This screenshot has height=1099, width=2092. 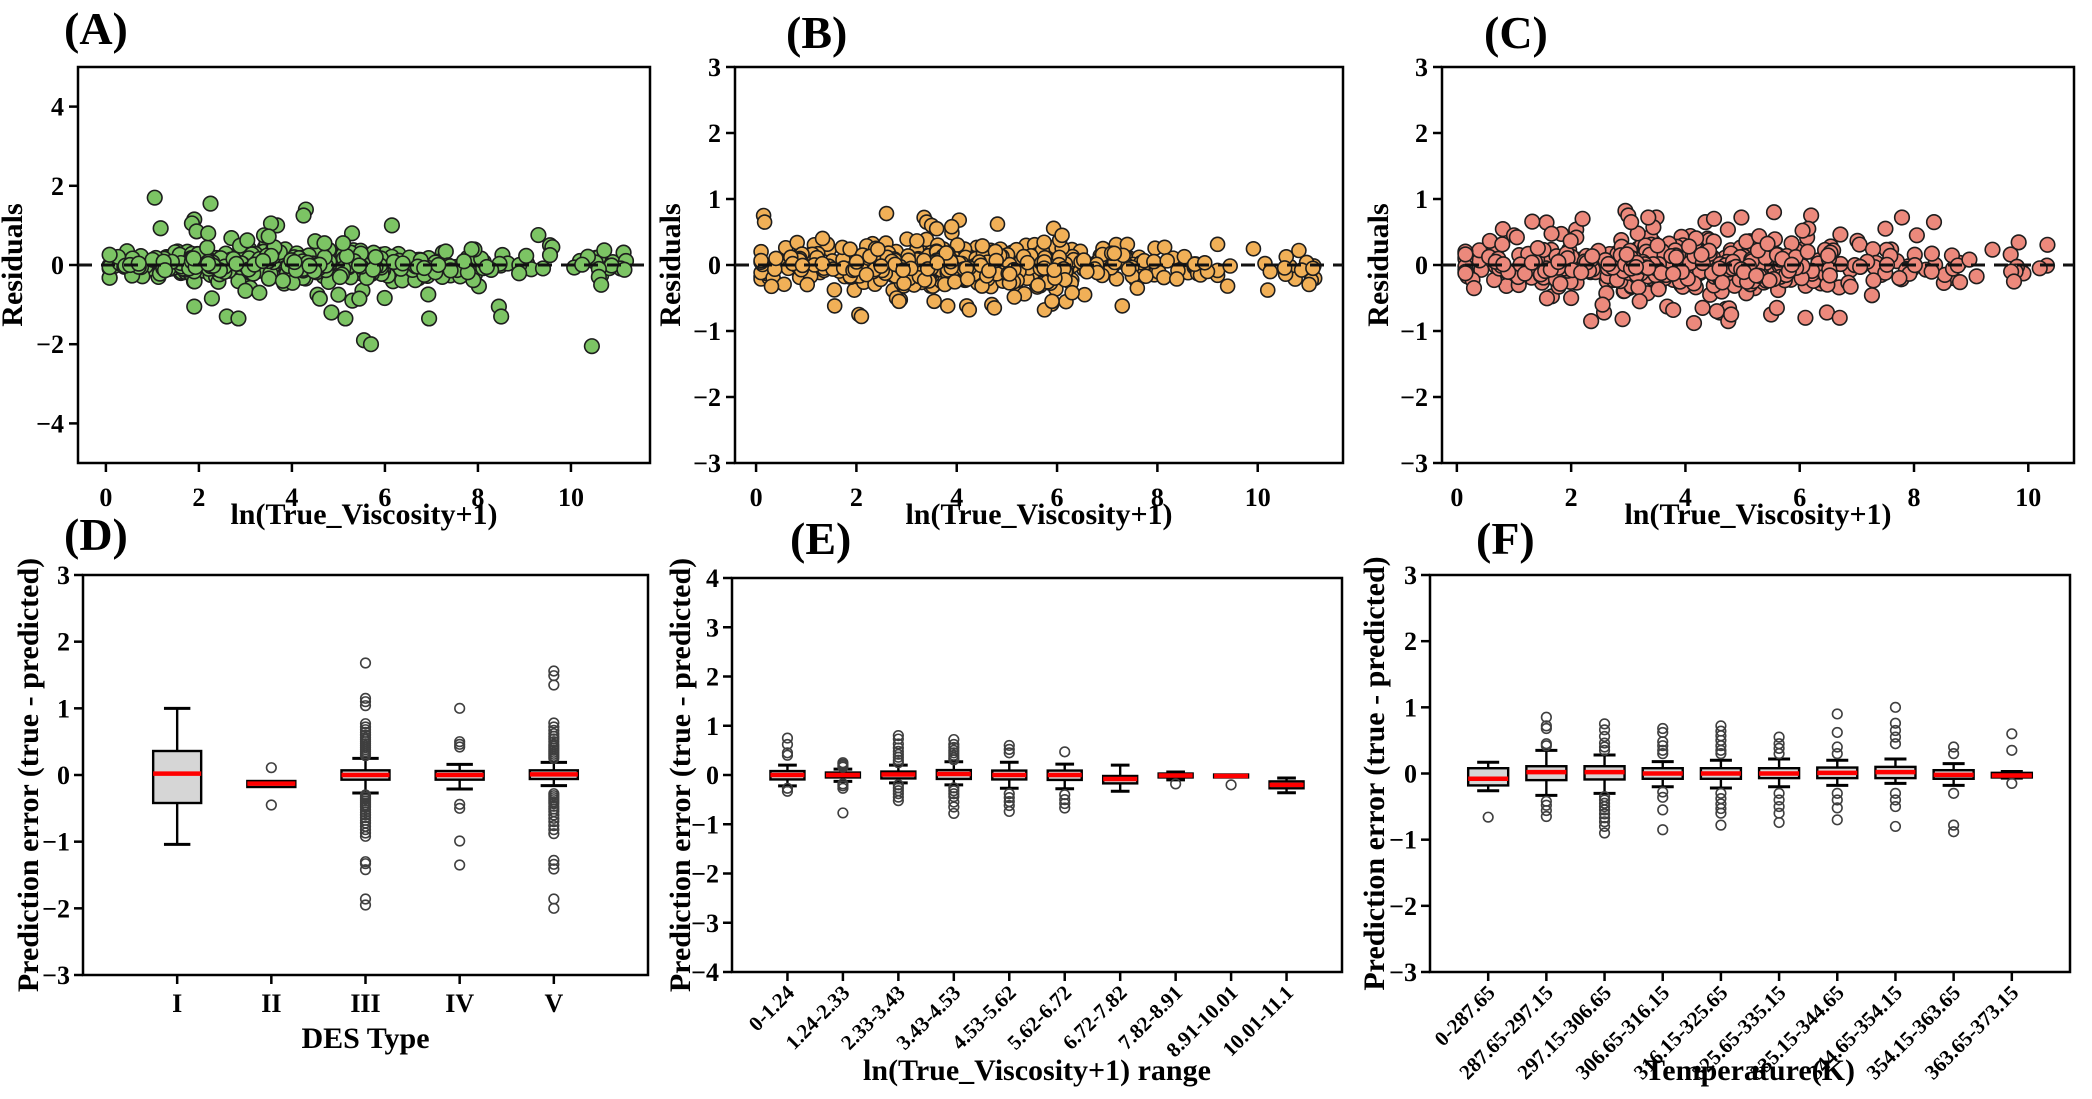 I want to click on y-axis-E: −4 −3 −2 −1 0 1 2 3 4, so click(x=711, y=775).